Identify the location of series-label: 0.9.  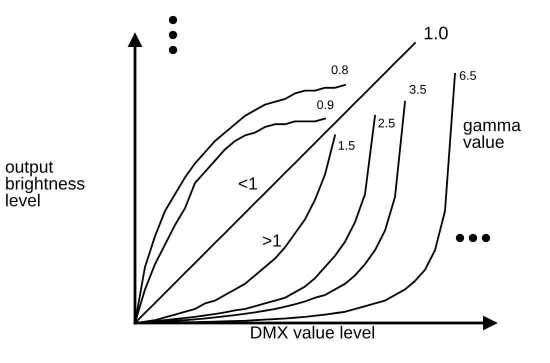
(325, 105).